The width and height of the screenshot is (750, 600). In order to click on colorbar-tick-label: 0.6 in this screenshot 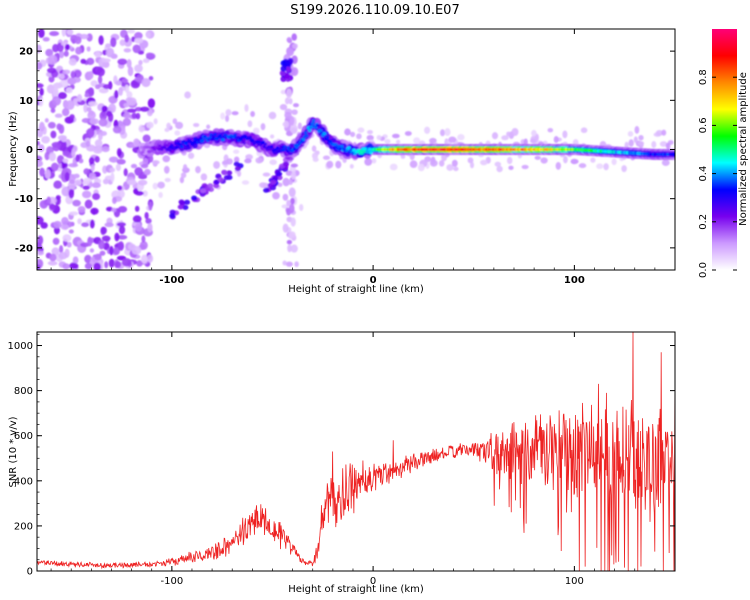, I will do `click(703, 125)`.